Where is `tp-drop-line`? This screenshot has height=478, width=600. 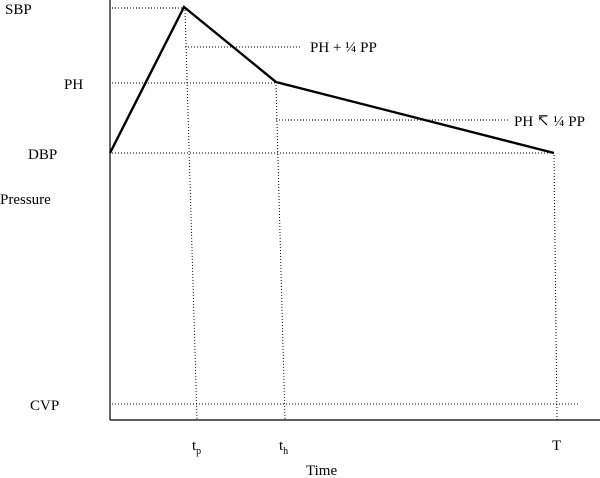
tp-drop-line is located at coordinates (191, 215).